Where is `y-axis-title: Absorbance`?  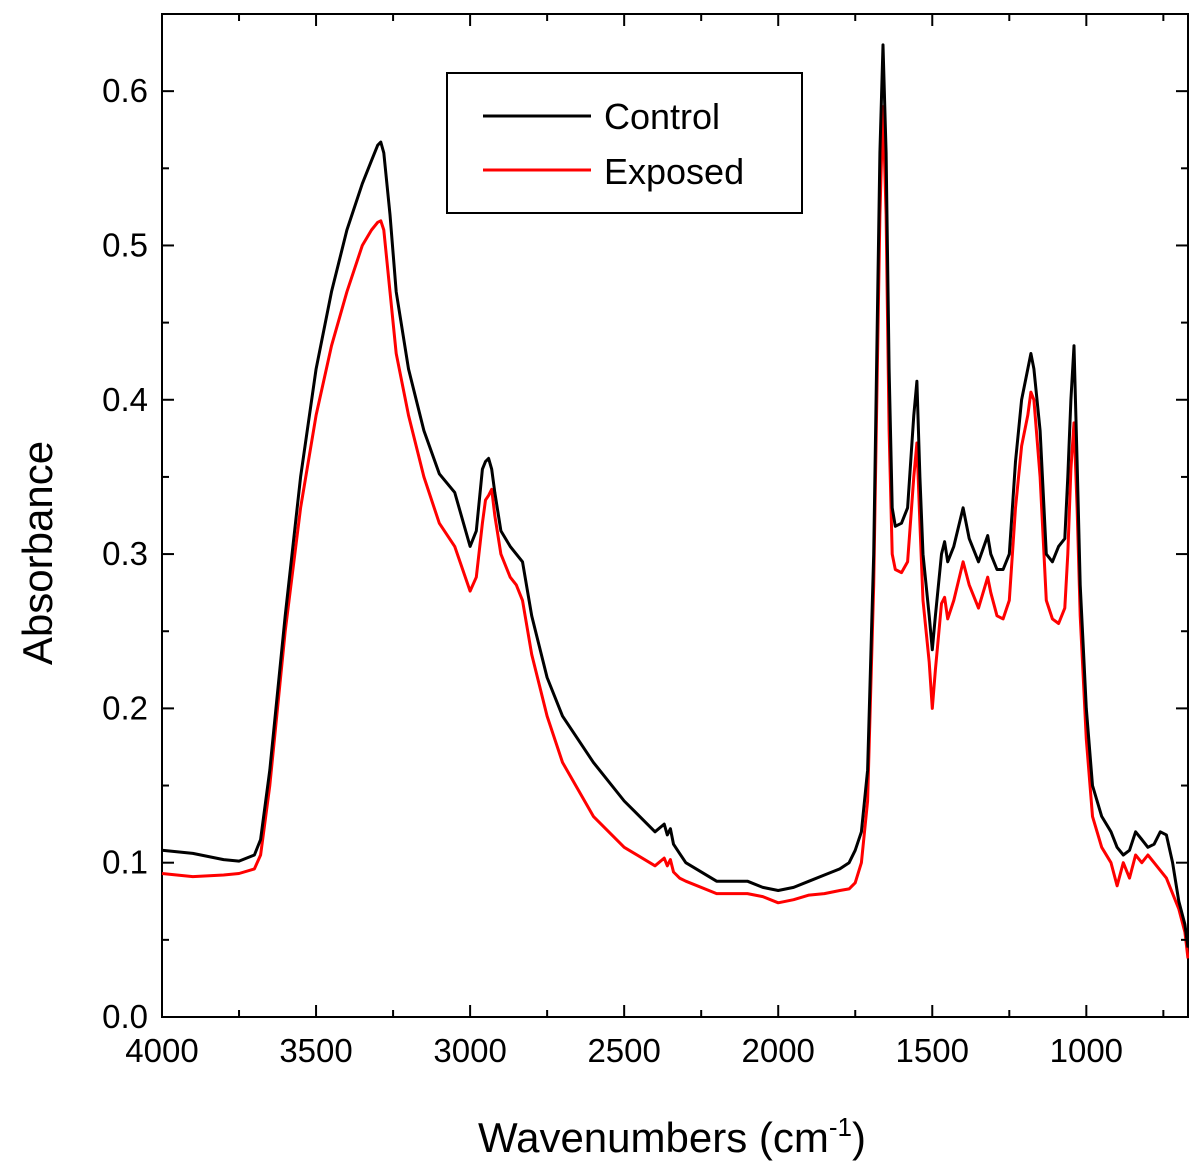 y-axis-title: Absorbance is located at coordinates (37, 553).